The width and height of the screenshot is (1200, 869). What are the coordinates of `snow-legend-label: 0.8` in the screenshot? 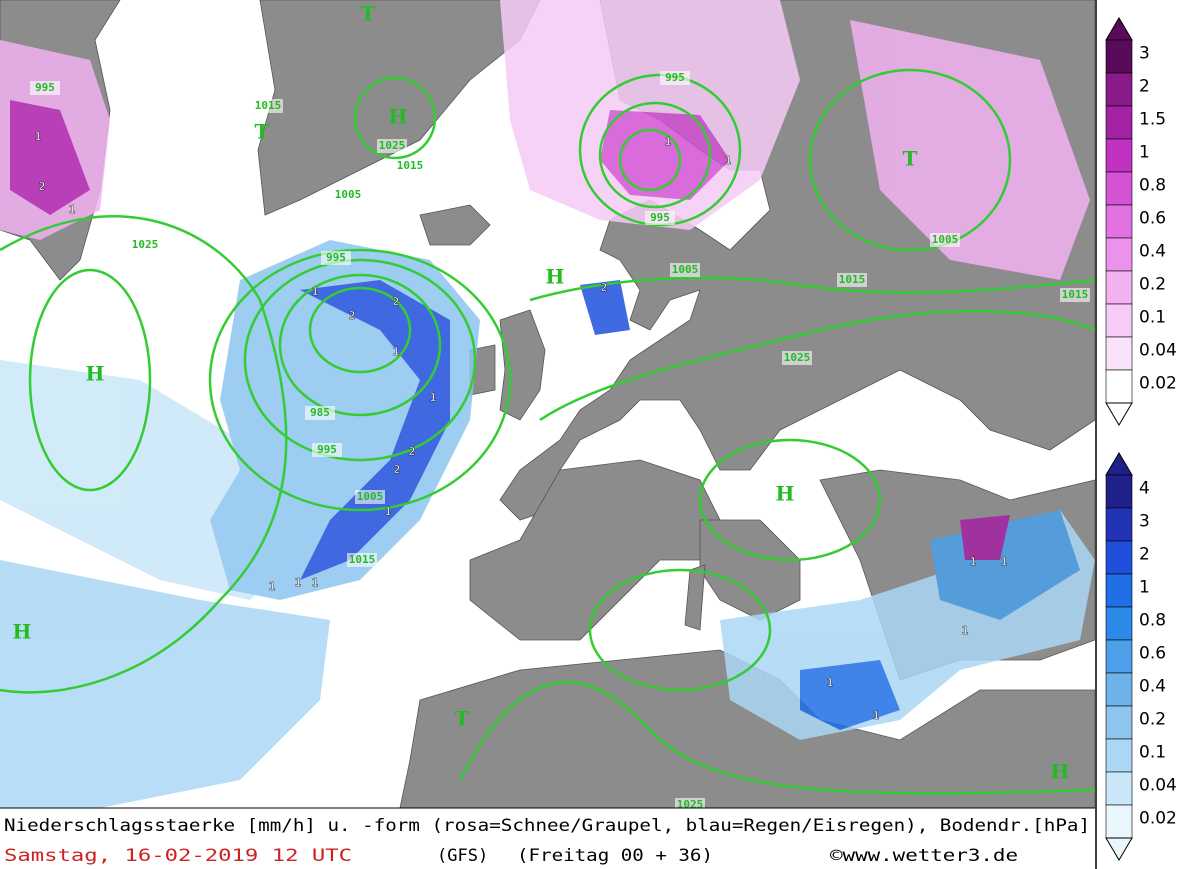 It's located at (1152, 186).